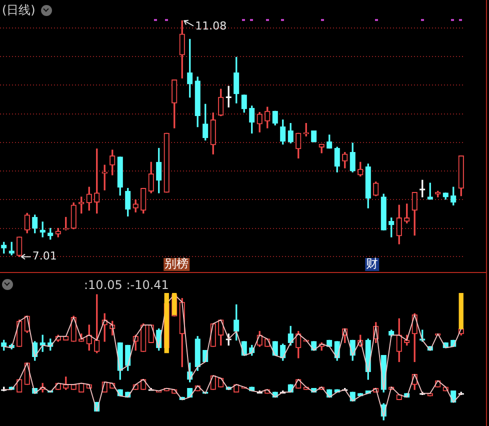 This screenshot has width=489, height=426. Describe the element at coordinates (44, 256) in the screenshot. I see `annotation: 7.01` at that location.